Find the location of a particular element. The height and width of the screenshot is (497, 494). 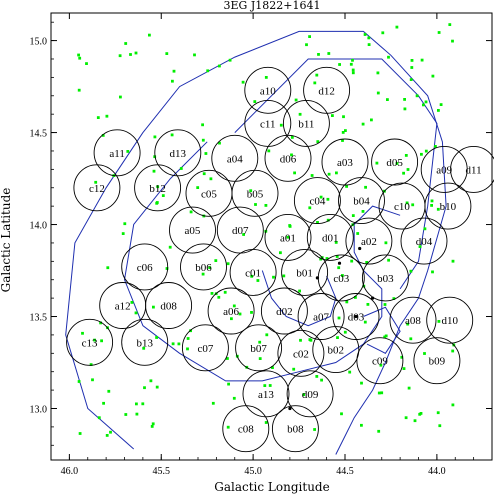

field-label: a08 is located at coordinates (413, 321).